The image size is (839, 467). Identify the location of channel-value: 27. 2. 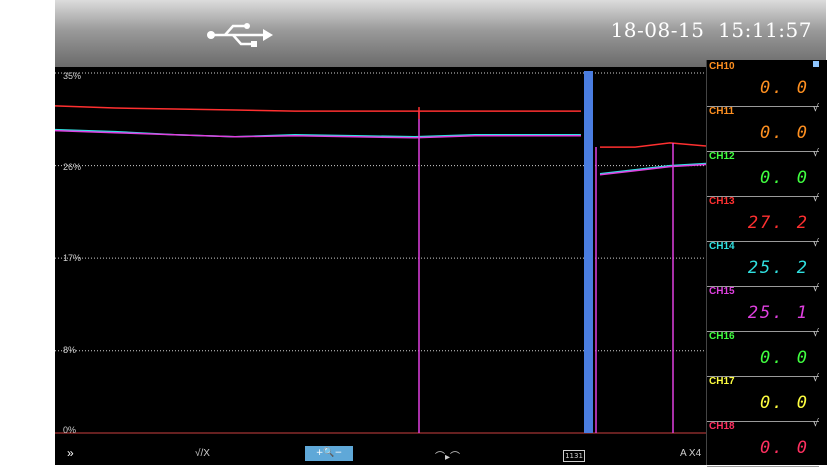
(778, 223).